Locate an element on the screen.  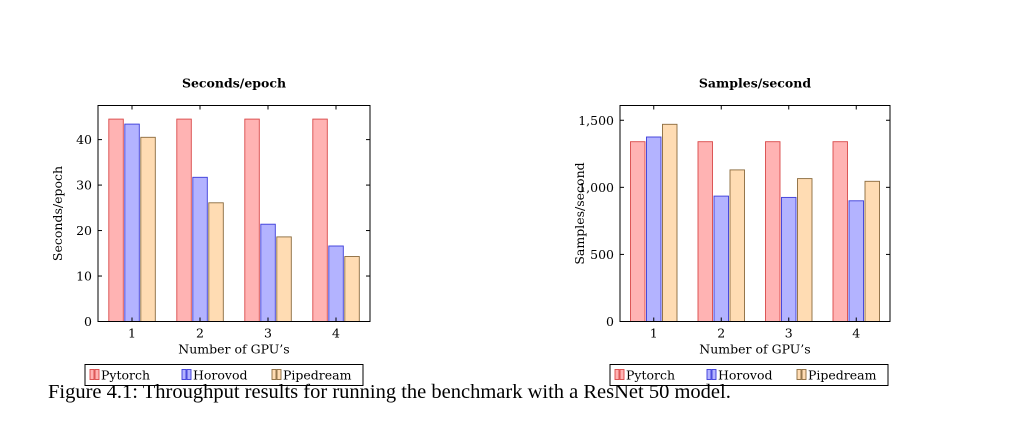
chart-title: Samples/second is located at coordinates (755, 83).